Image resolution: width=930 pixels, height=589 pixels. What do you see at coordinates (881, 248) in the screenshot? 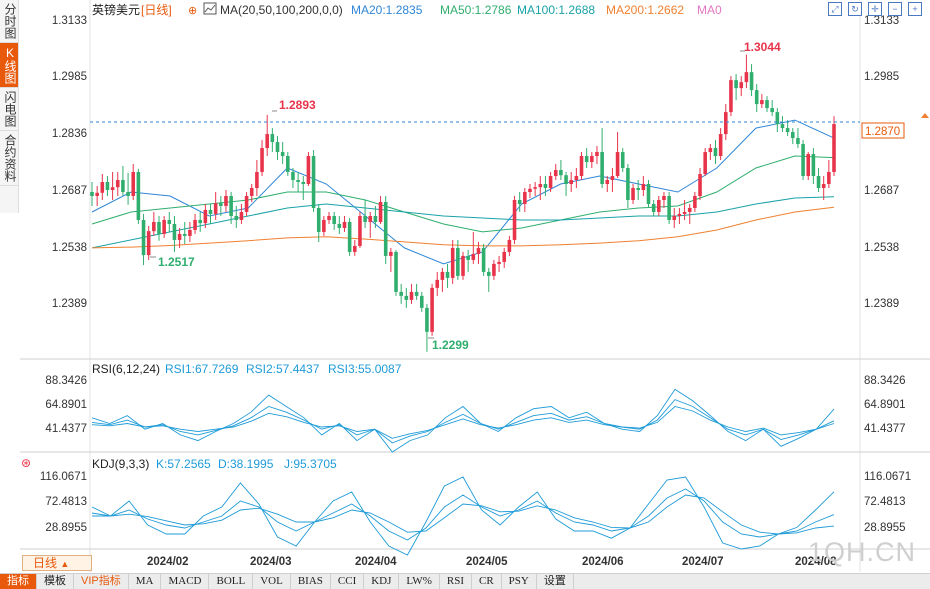
I see `price-tick-right: 1.2538` at bounding box center [881, 248].